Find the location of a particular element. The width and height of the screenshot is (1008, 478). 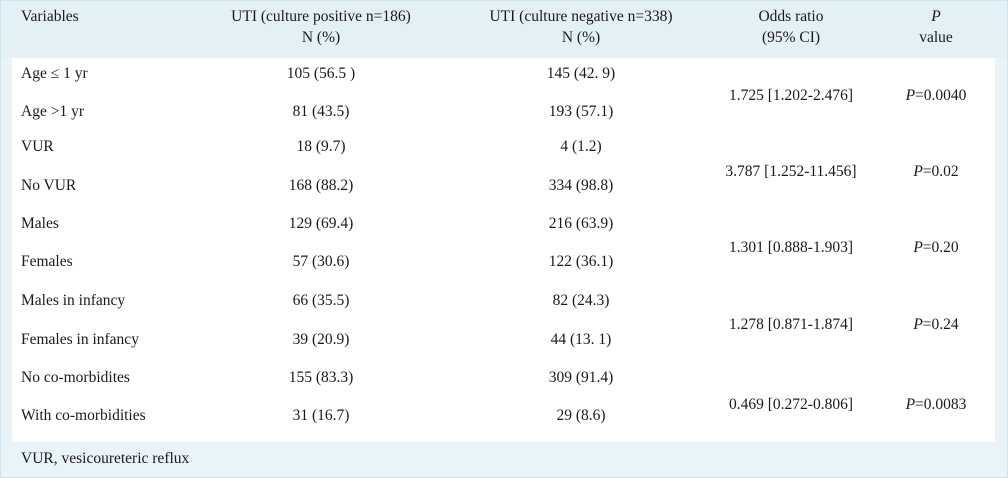

cell-p-value: P=0.0083 is located at coordinates (936, 405).